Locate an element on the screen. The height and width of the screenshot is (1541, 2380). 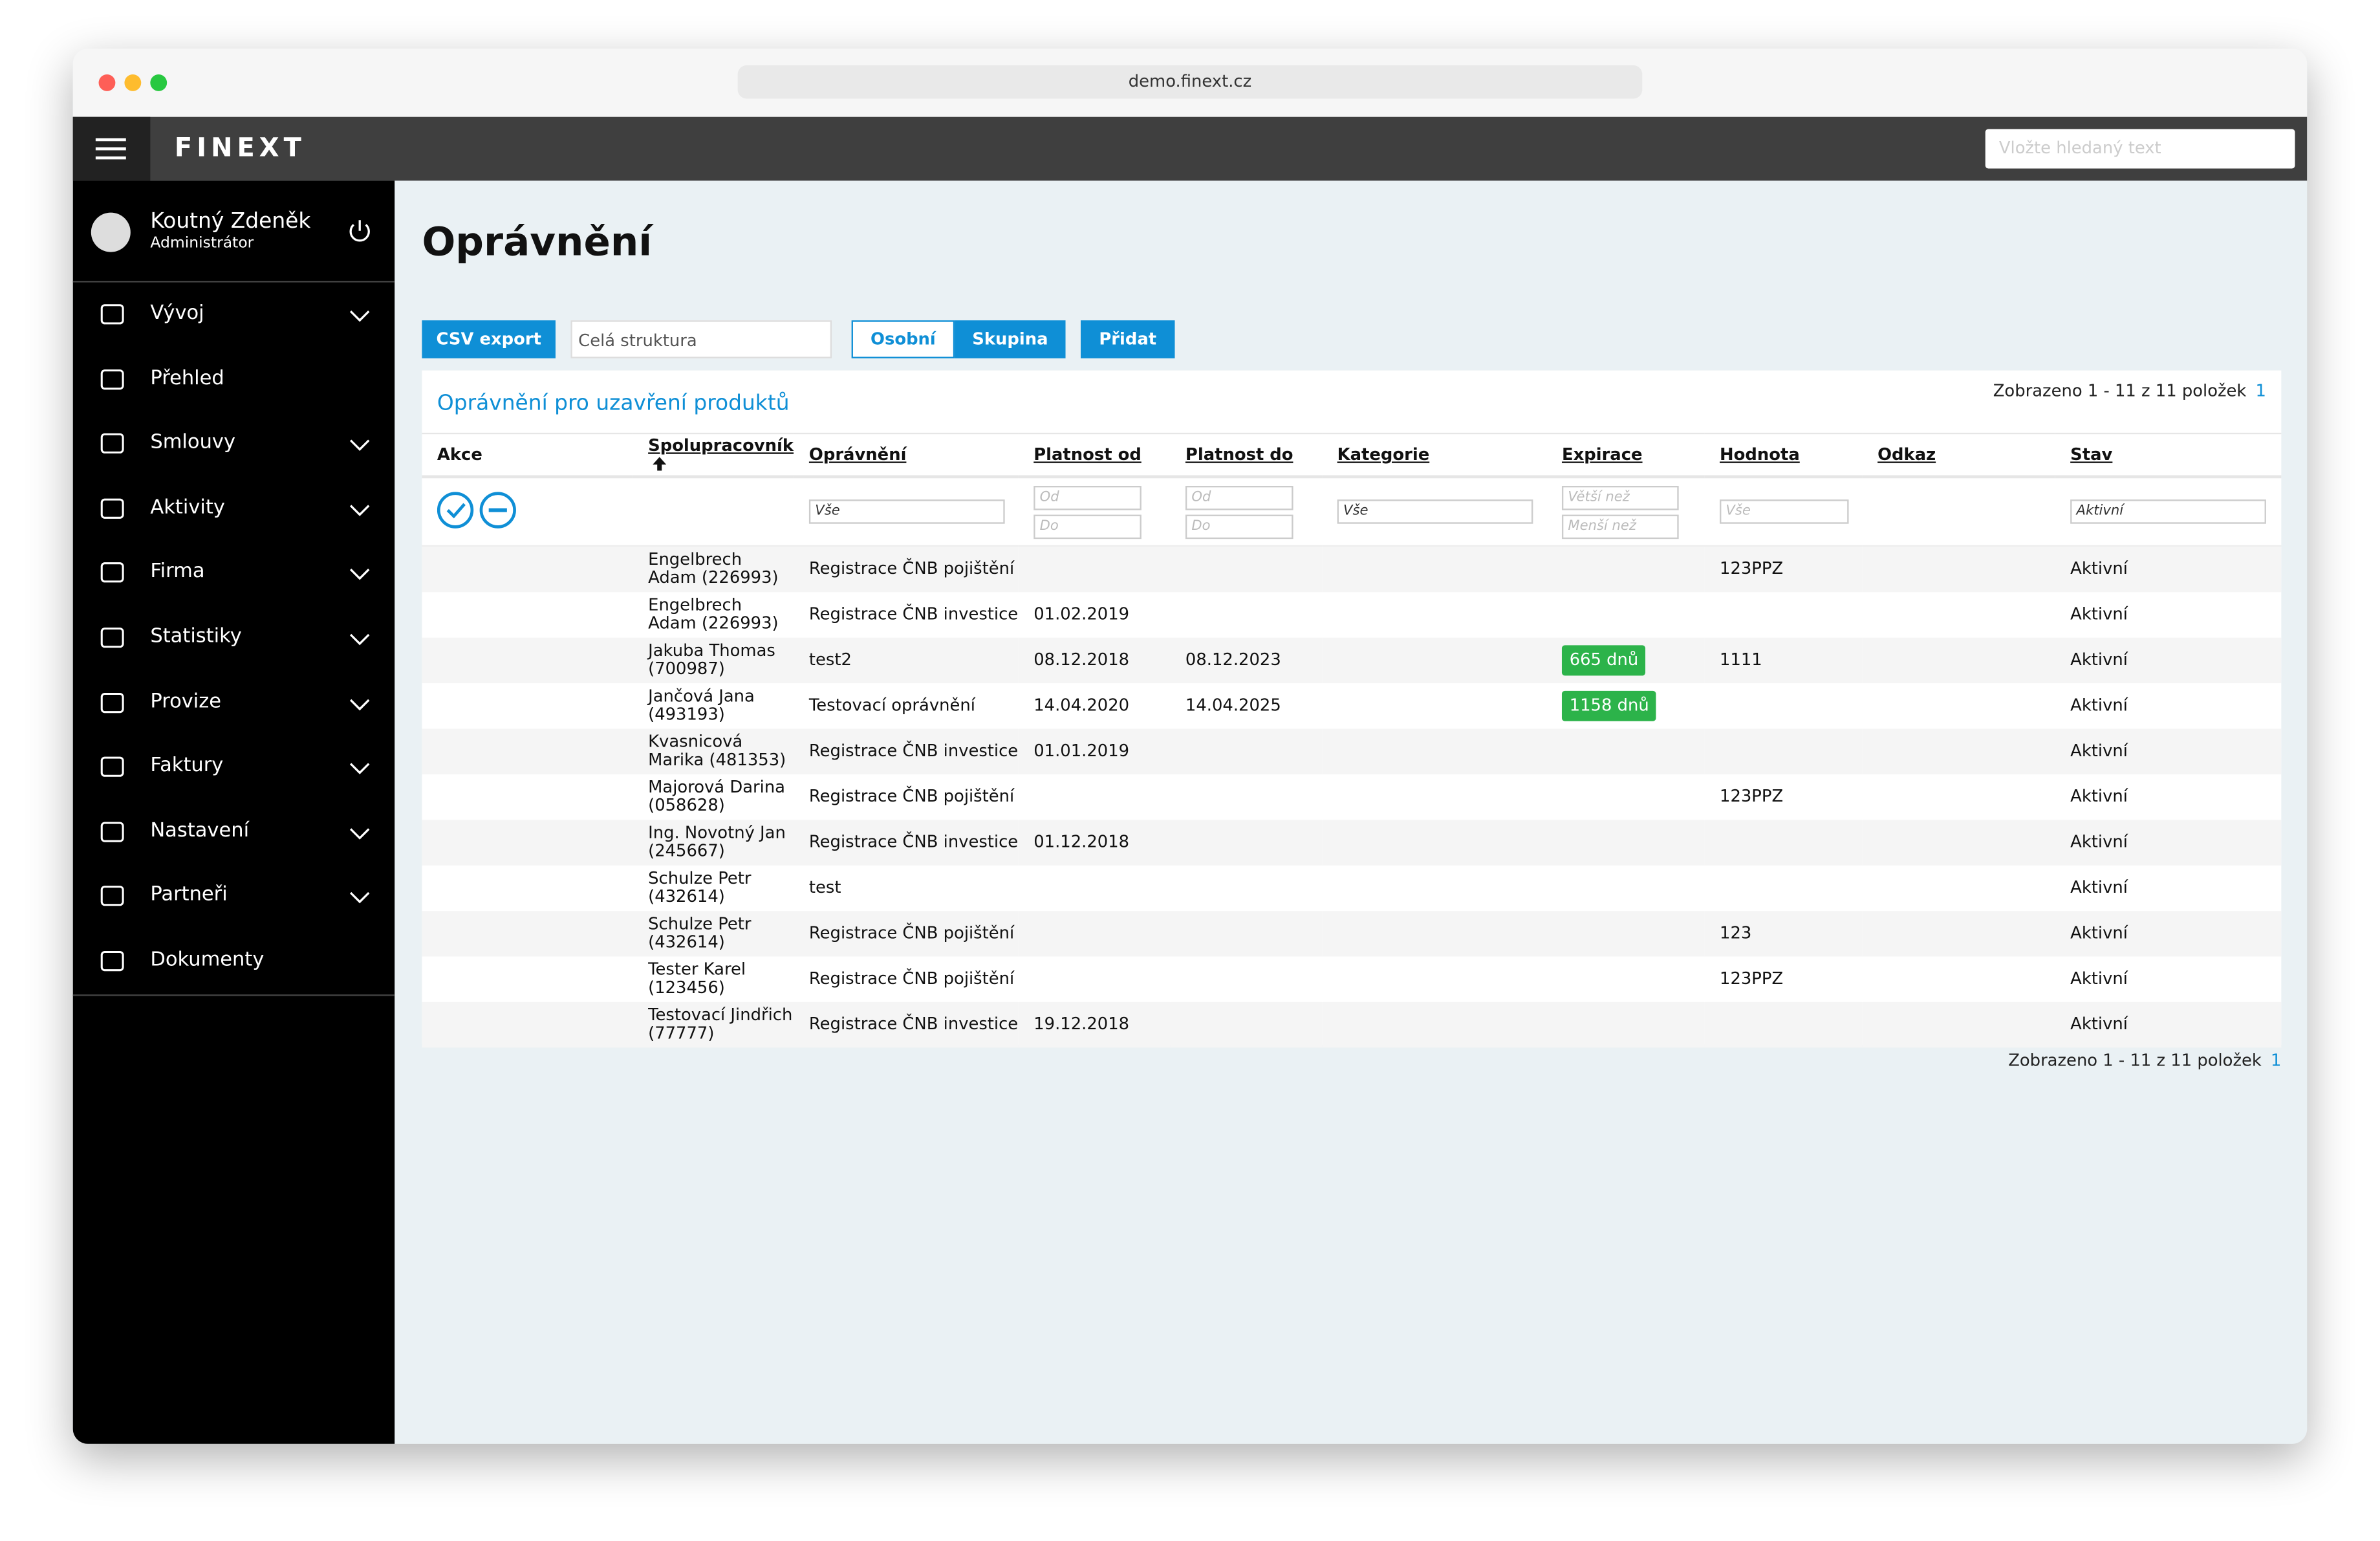
menu-toggle is located at coordinates (111, 148).